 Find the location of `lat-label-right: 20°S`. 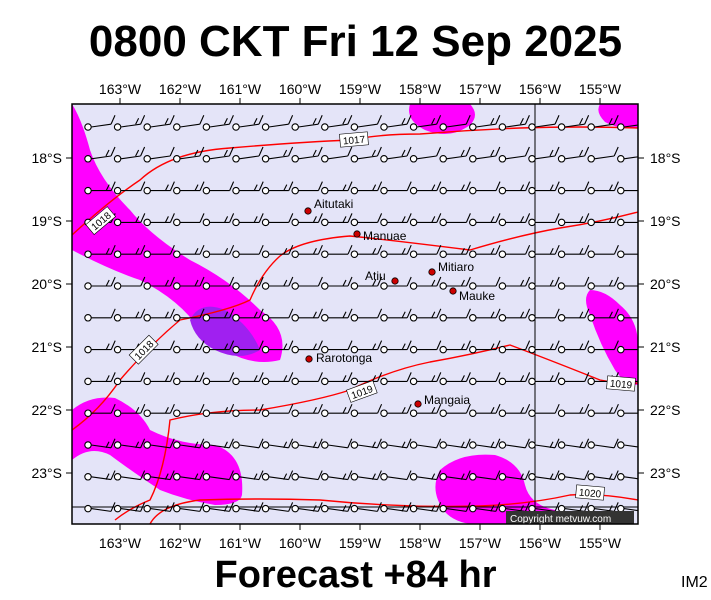

lat-label-right: 20°S is located at coordinates (665, 284).